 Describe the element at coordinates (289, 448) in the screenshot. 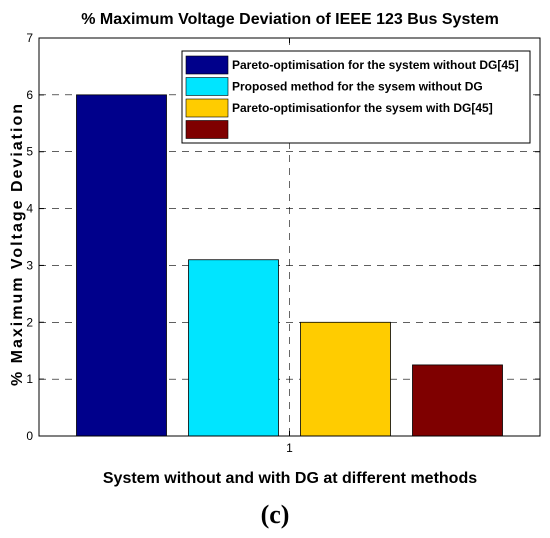

I see `x-tick-label-0: 1` at that location.